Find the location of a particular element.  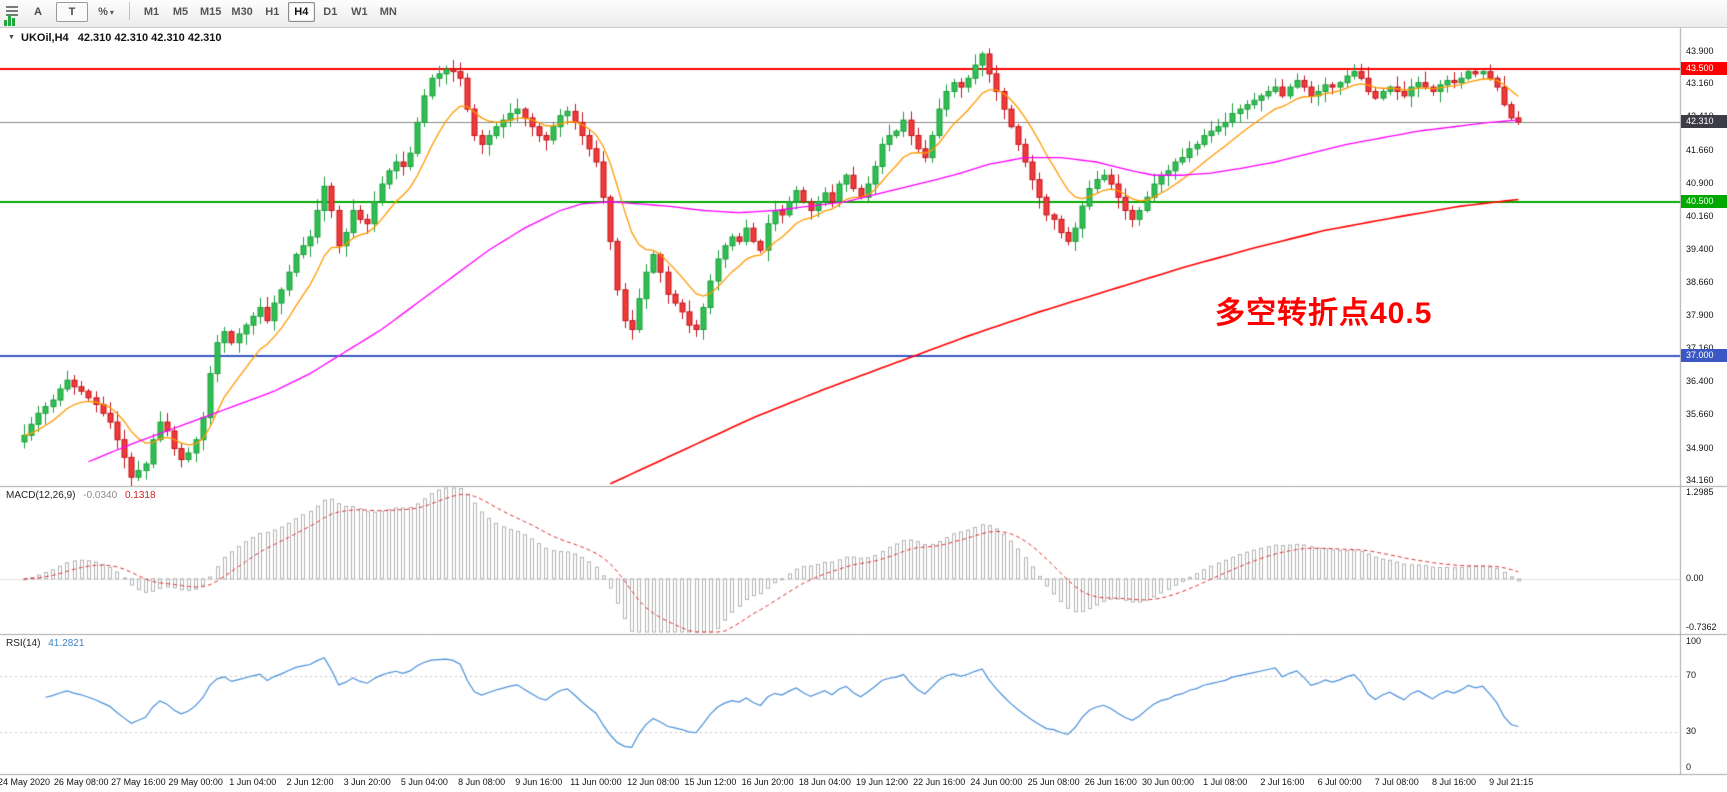

percent-icon: % is located at coordinates (103, 12).